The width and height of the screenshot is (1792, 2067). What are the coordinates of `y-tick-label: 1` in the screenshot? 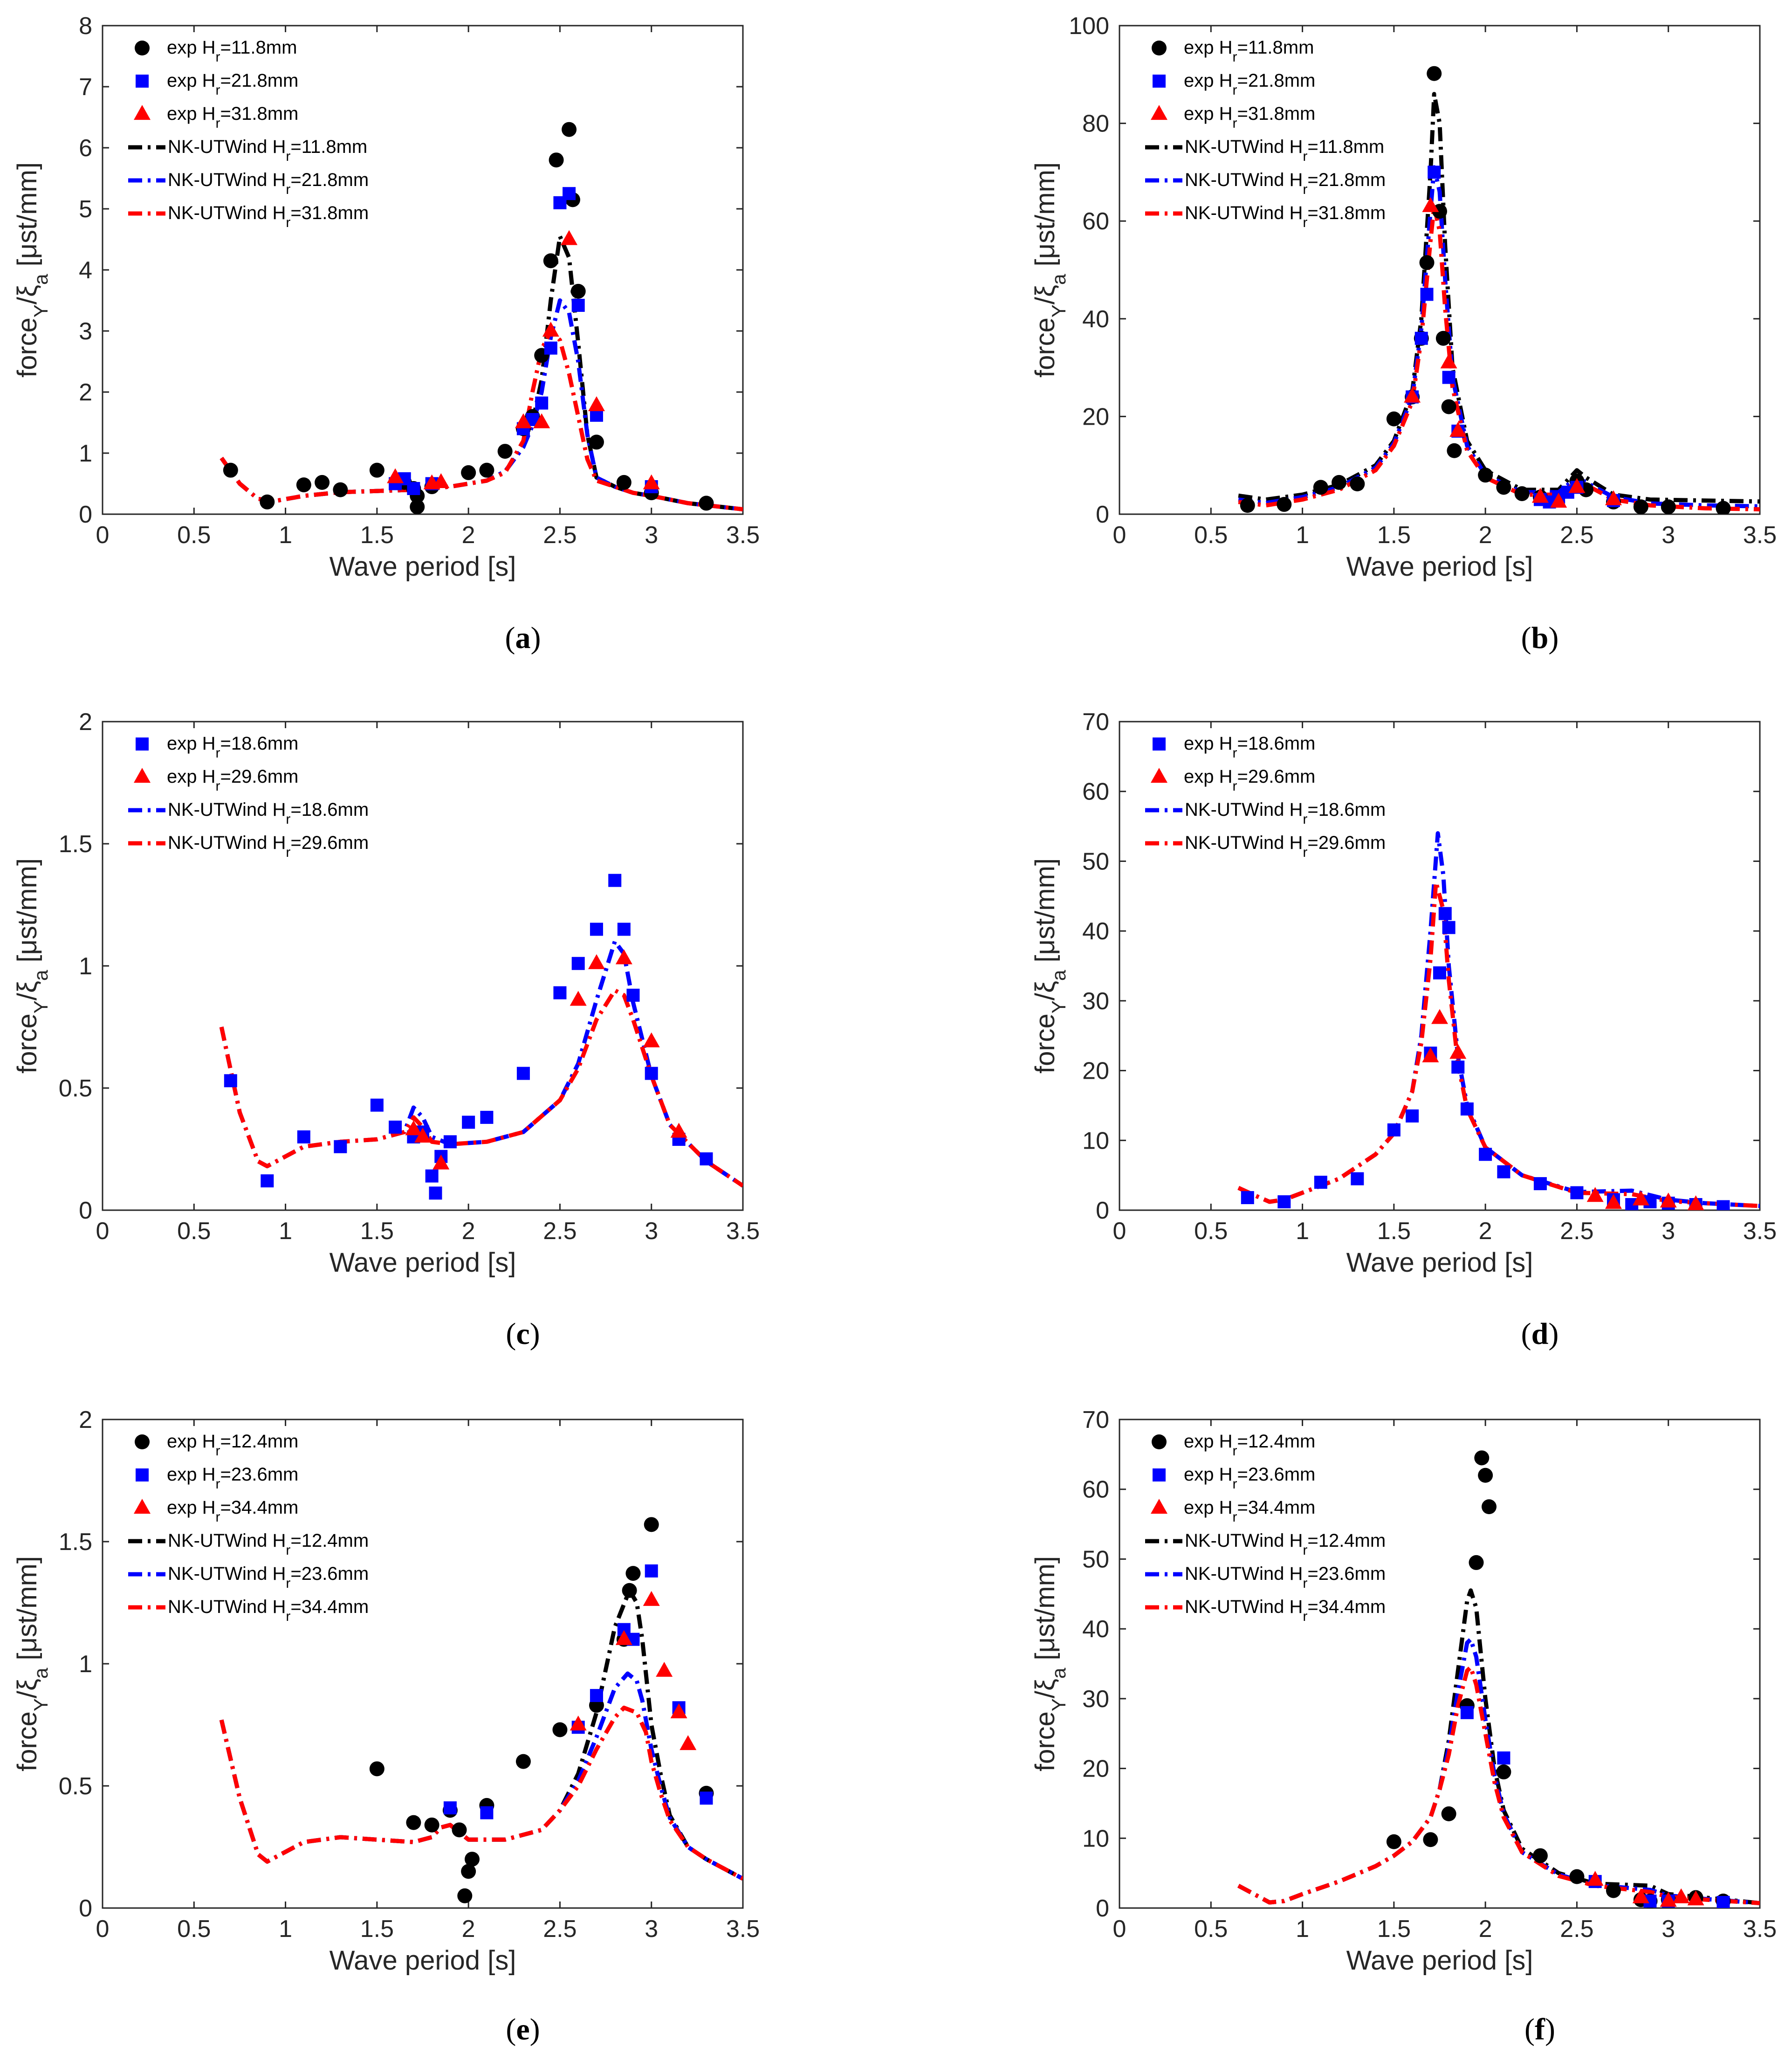 It's located at (85, 1664).